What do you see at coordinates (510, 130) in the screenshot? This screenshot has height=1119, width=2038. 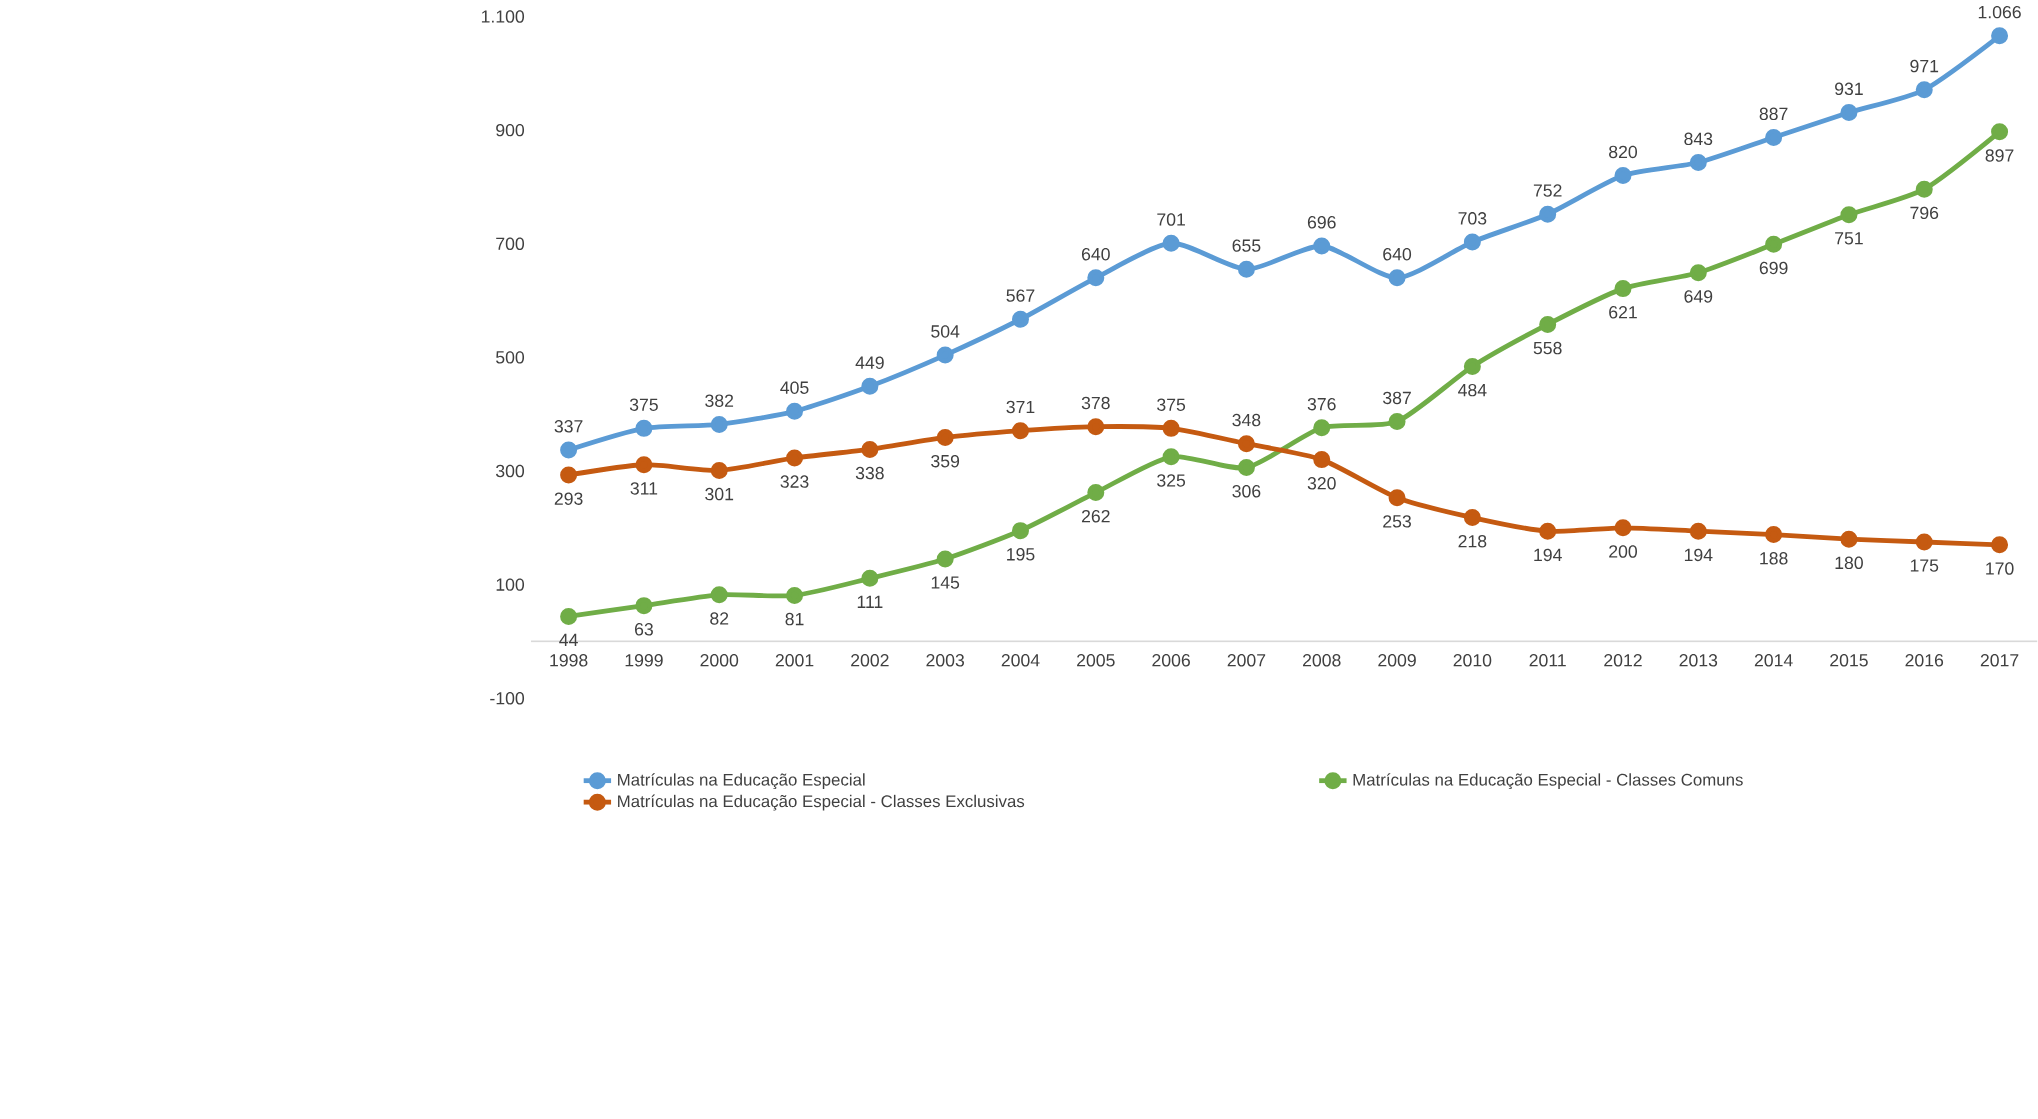 I see `y-tick-label: 900` at bounding box center [510, 130].